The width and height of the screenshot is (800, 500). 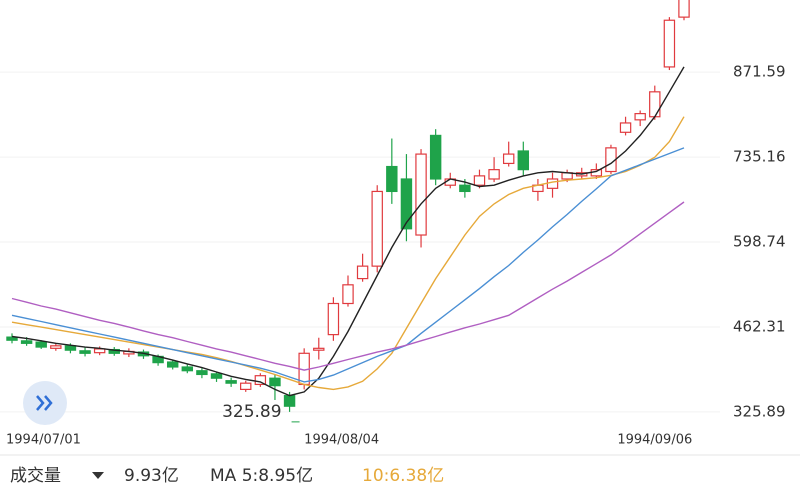 I want to click on y-tick-label: 735.16, so click(x=759, y=157).